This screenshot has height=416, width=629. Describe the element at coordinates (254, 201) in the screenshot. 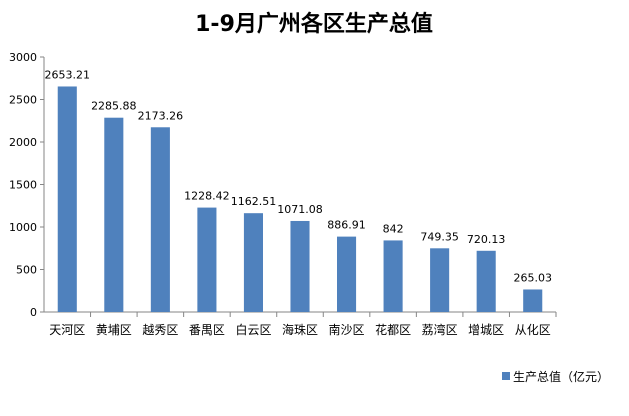

I see `data-label: 1162.51` at that location.